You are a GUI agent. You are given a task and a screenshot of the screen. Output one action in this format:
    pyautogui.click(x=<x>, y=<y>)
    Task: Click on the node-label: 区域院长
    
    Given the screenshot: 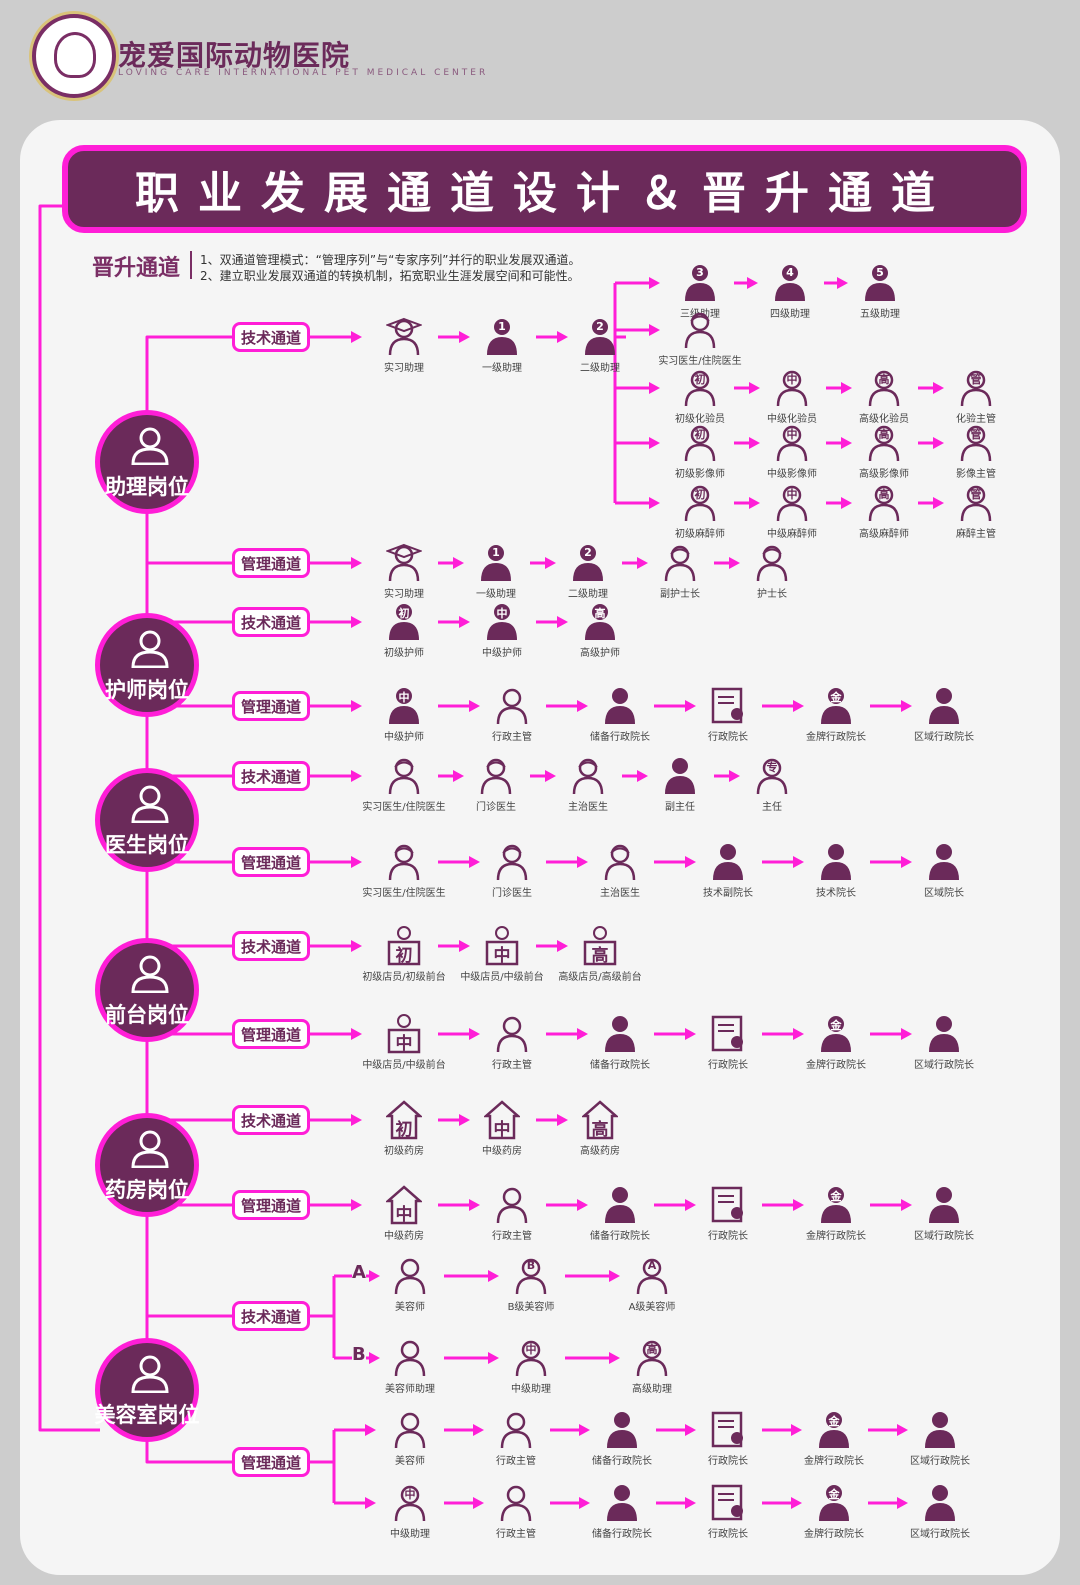 What is the action you would take?
    pyautogui.click(x=944, y=893)
    